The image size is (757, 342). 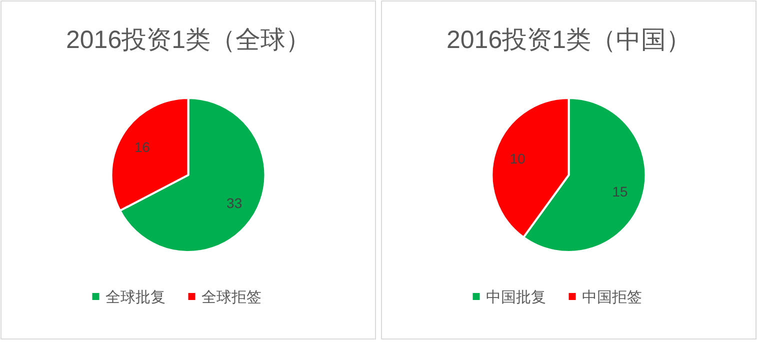 I want to click on legend-label: 中国拒签, so click(x=612, y=297).